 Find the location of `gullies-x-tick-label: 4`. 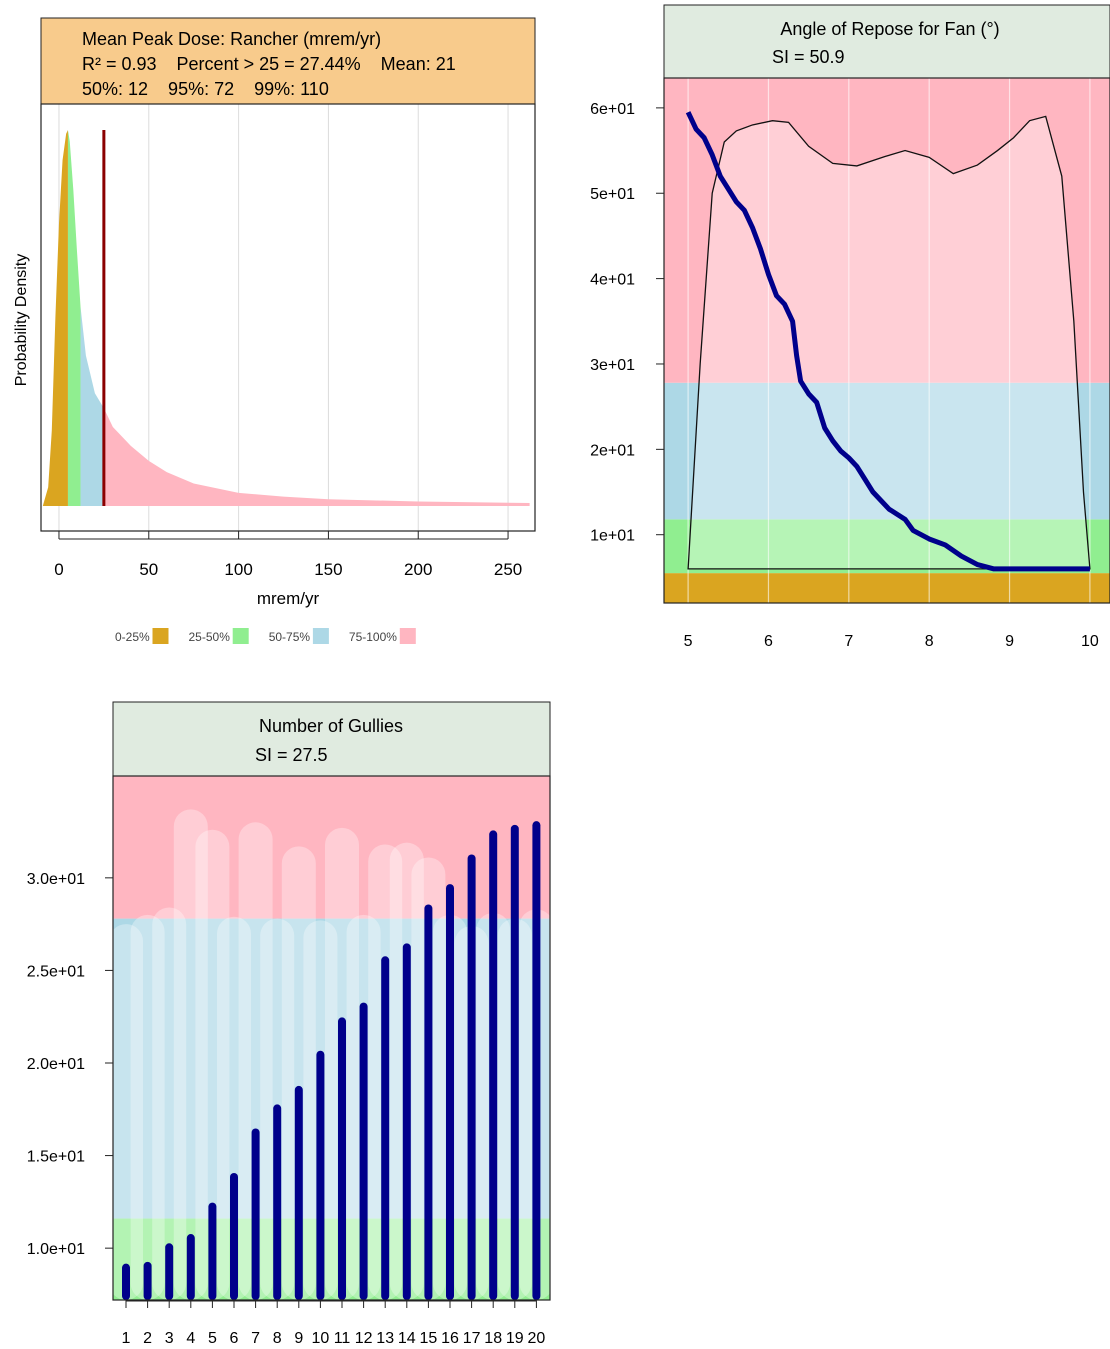

gullies-x-tick-label: 4 is located at coordinates (190, 1338).